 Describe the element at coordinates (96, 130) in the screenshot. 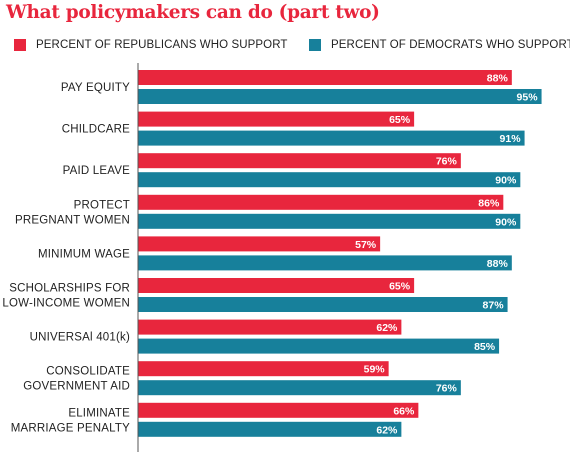

I see `category-label-1: CHILDCARE` at that location.